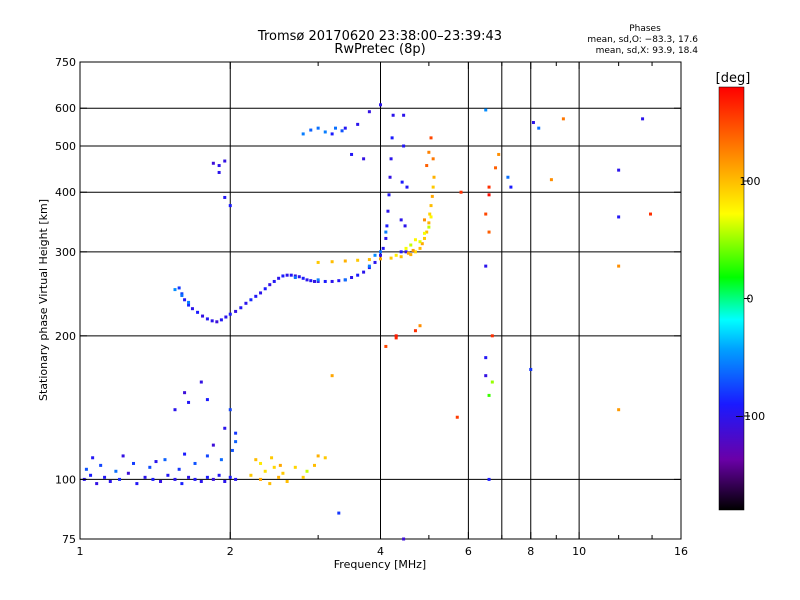  I want to click on x-tick-label: 4, so click(380, 551).